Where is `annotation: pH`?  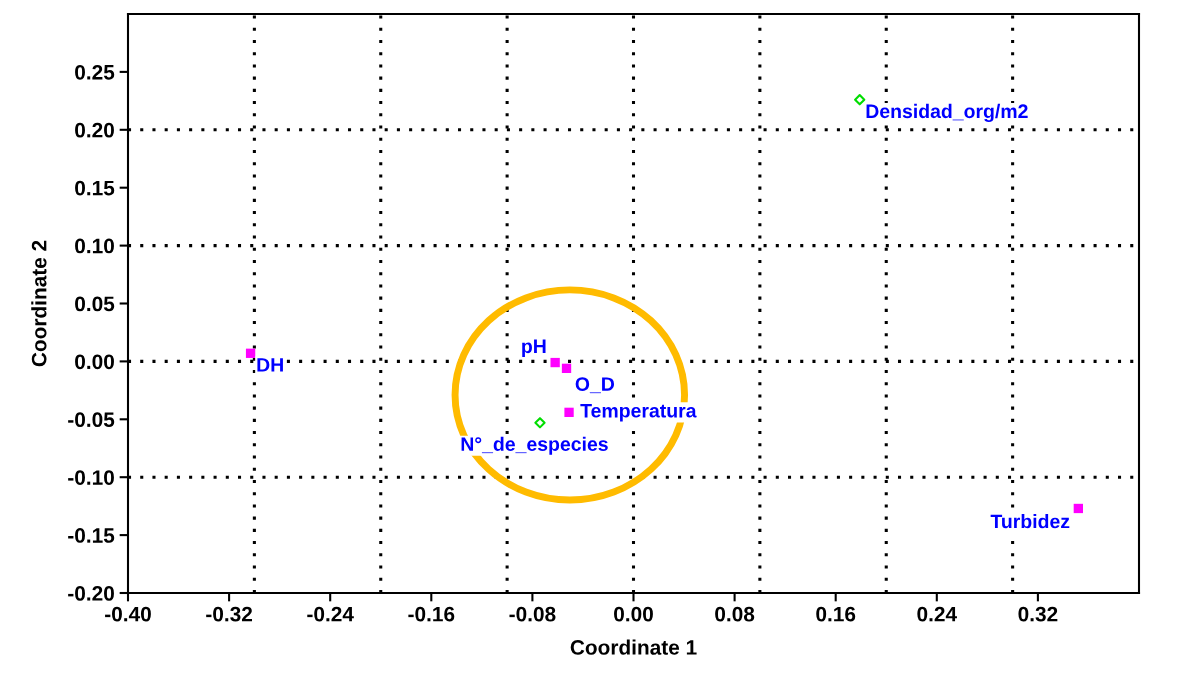
annotation: pH is located at coordinates (534, 348).